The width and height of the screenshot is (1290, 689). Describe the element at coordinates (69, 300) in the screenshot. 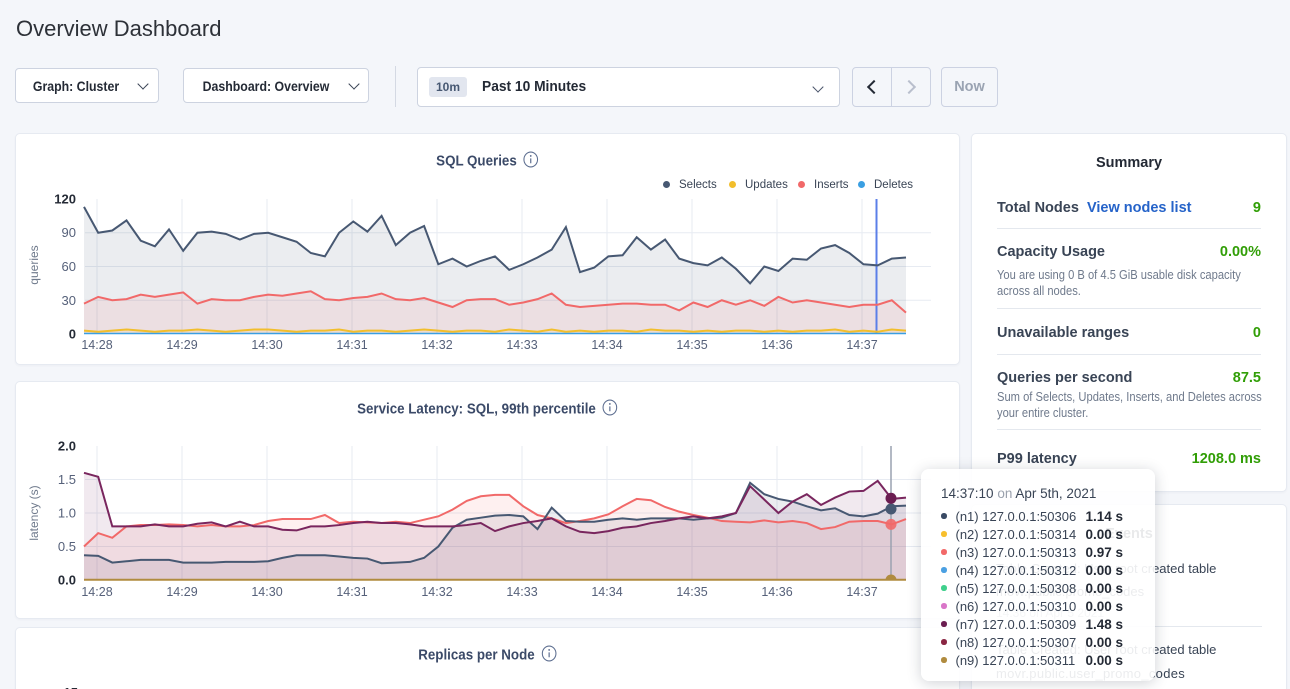

I see `svg-text: 30` at that location.